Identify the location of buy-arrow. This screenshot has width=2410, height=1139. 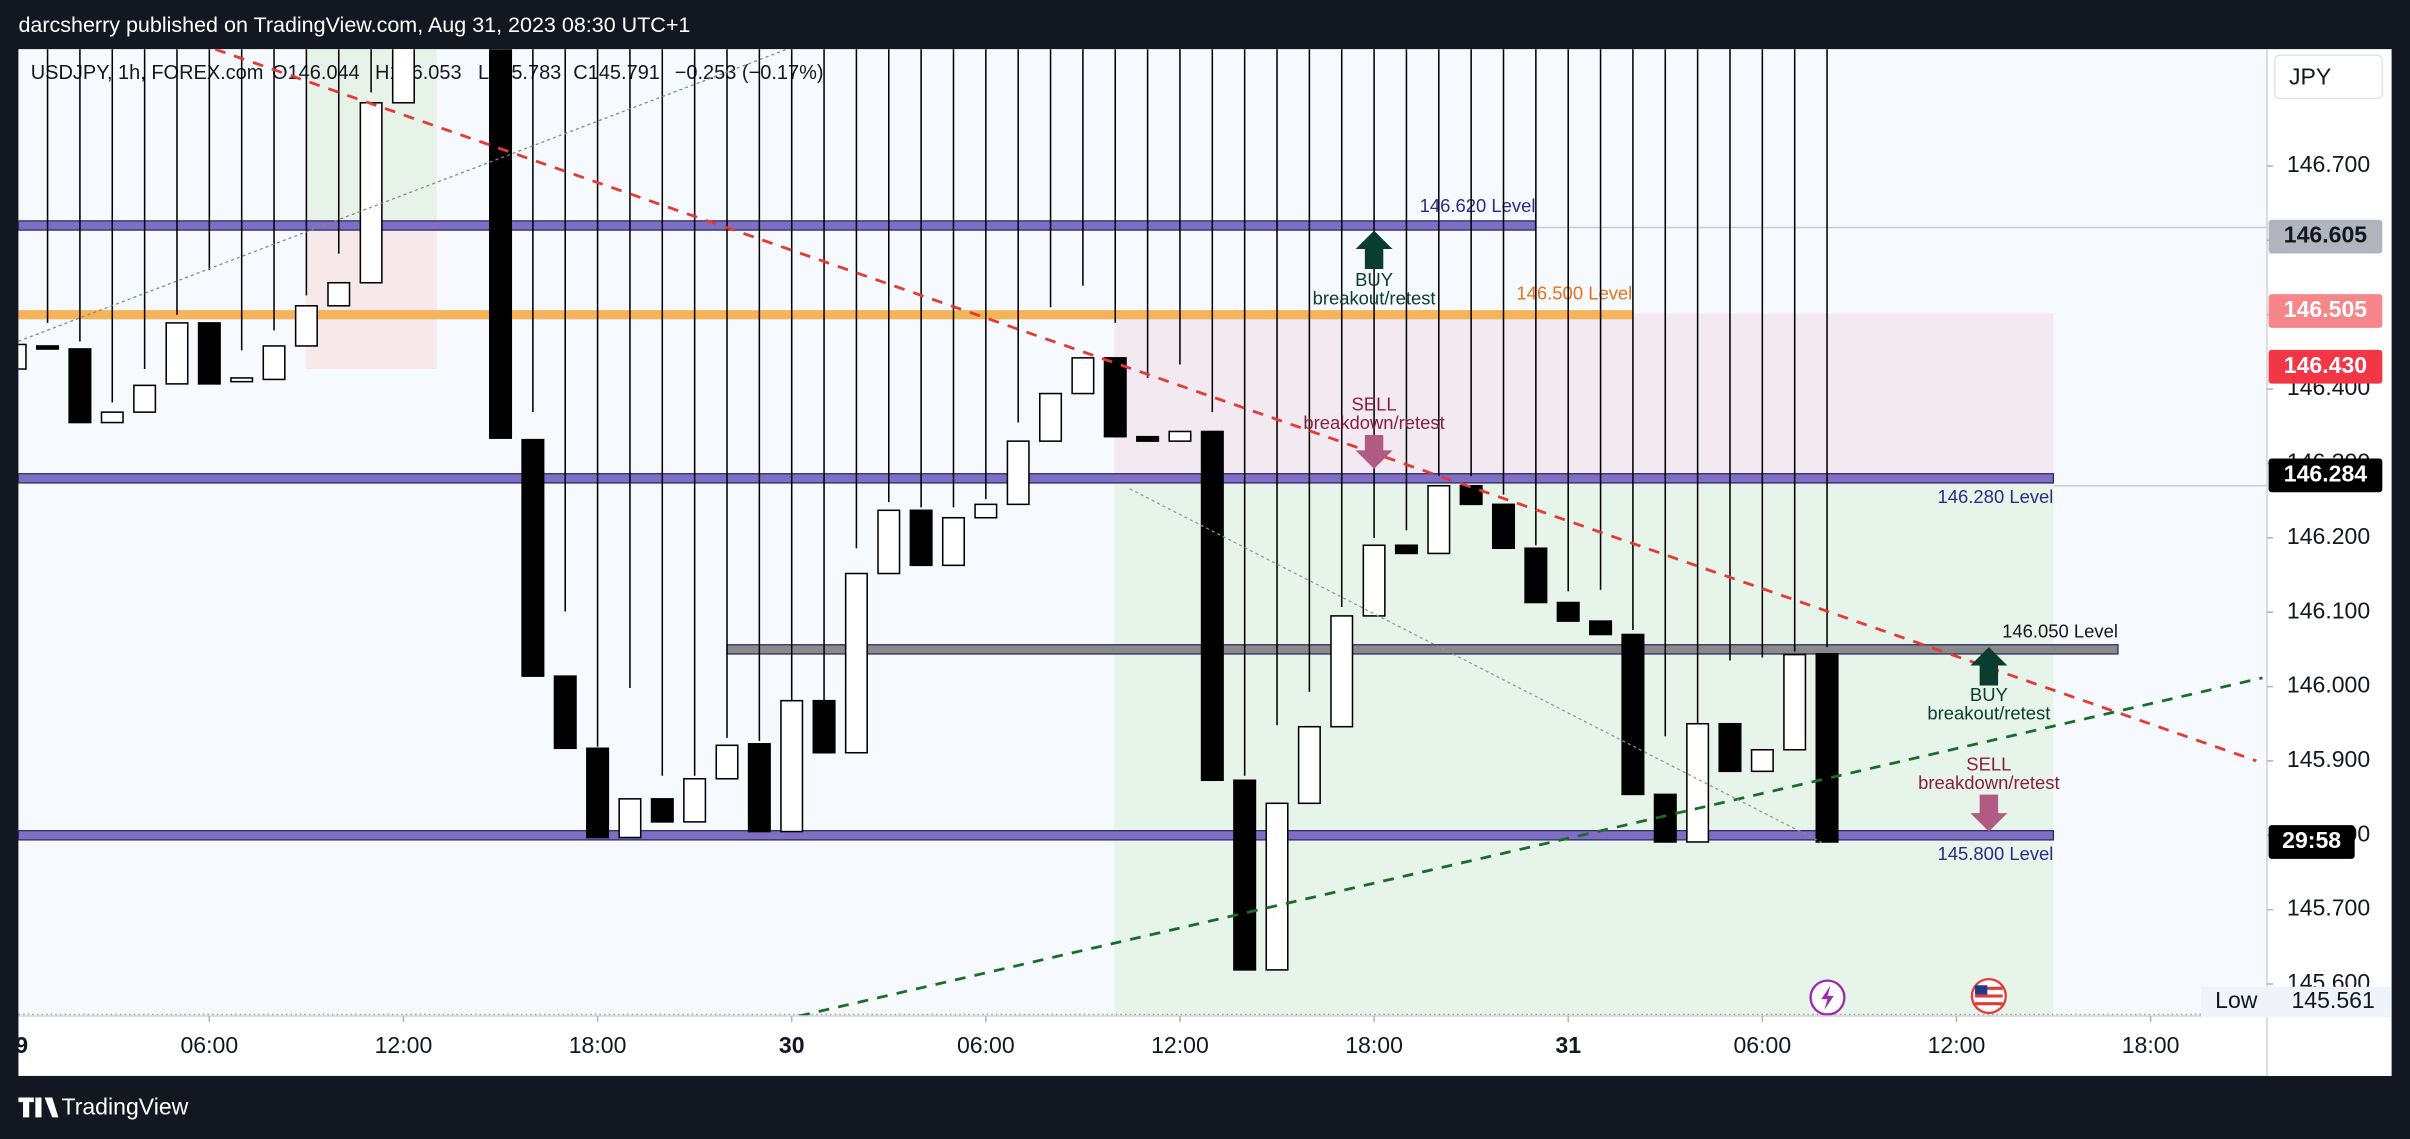
(1989, 666).